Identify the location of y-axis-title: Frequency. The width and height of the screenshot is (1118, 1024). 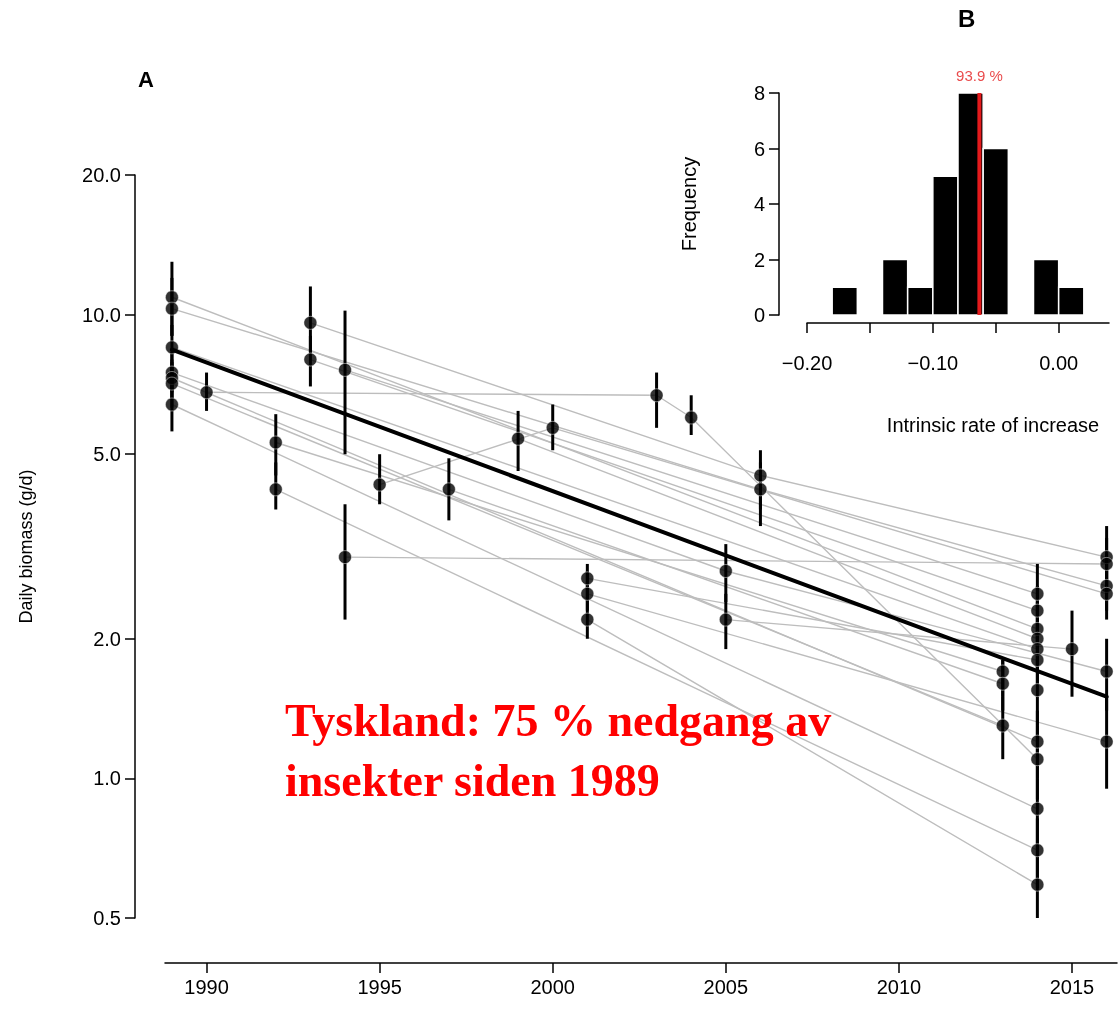
(689, 204).